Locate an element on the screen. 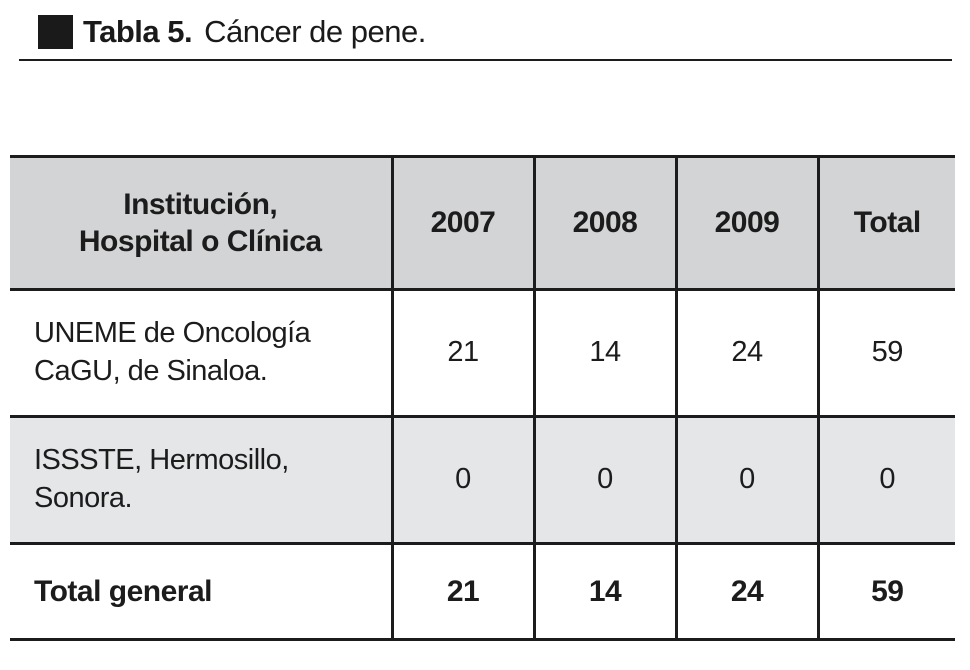  title-square-marker is located at coordinates (55, 32).